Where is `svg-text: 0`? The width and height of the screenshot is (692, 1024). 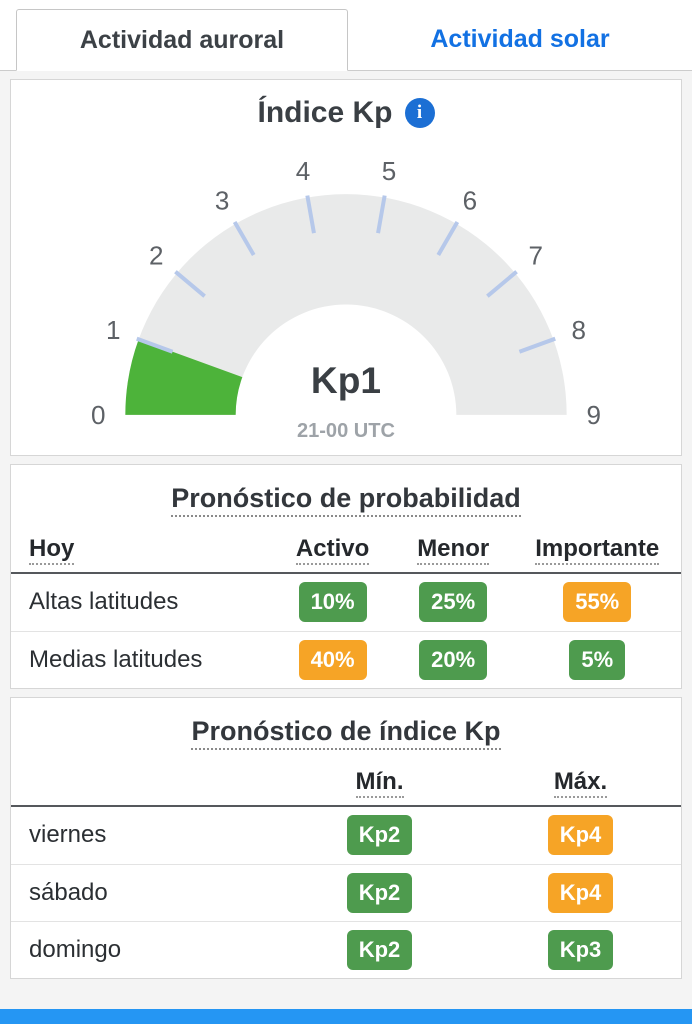 svg-text: 0 is located at coordinates (98, 415).